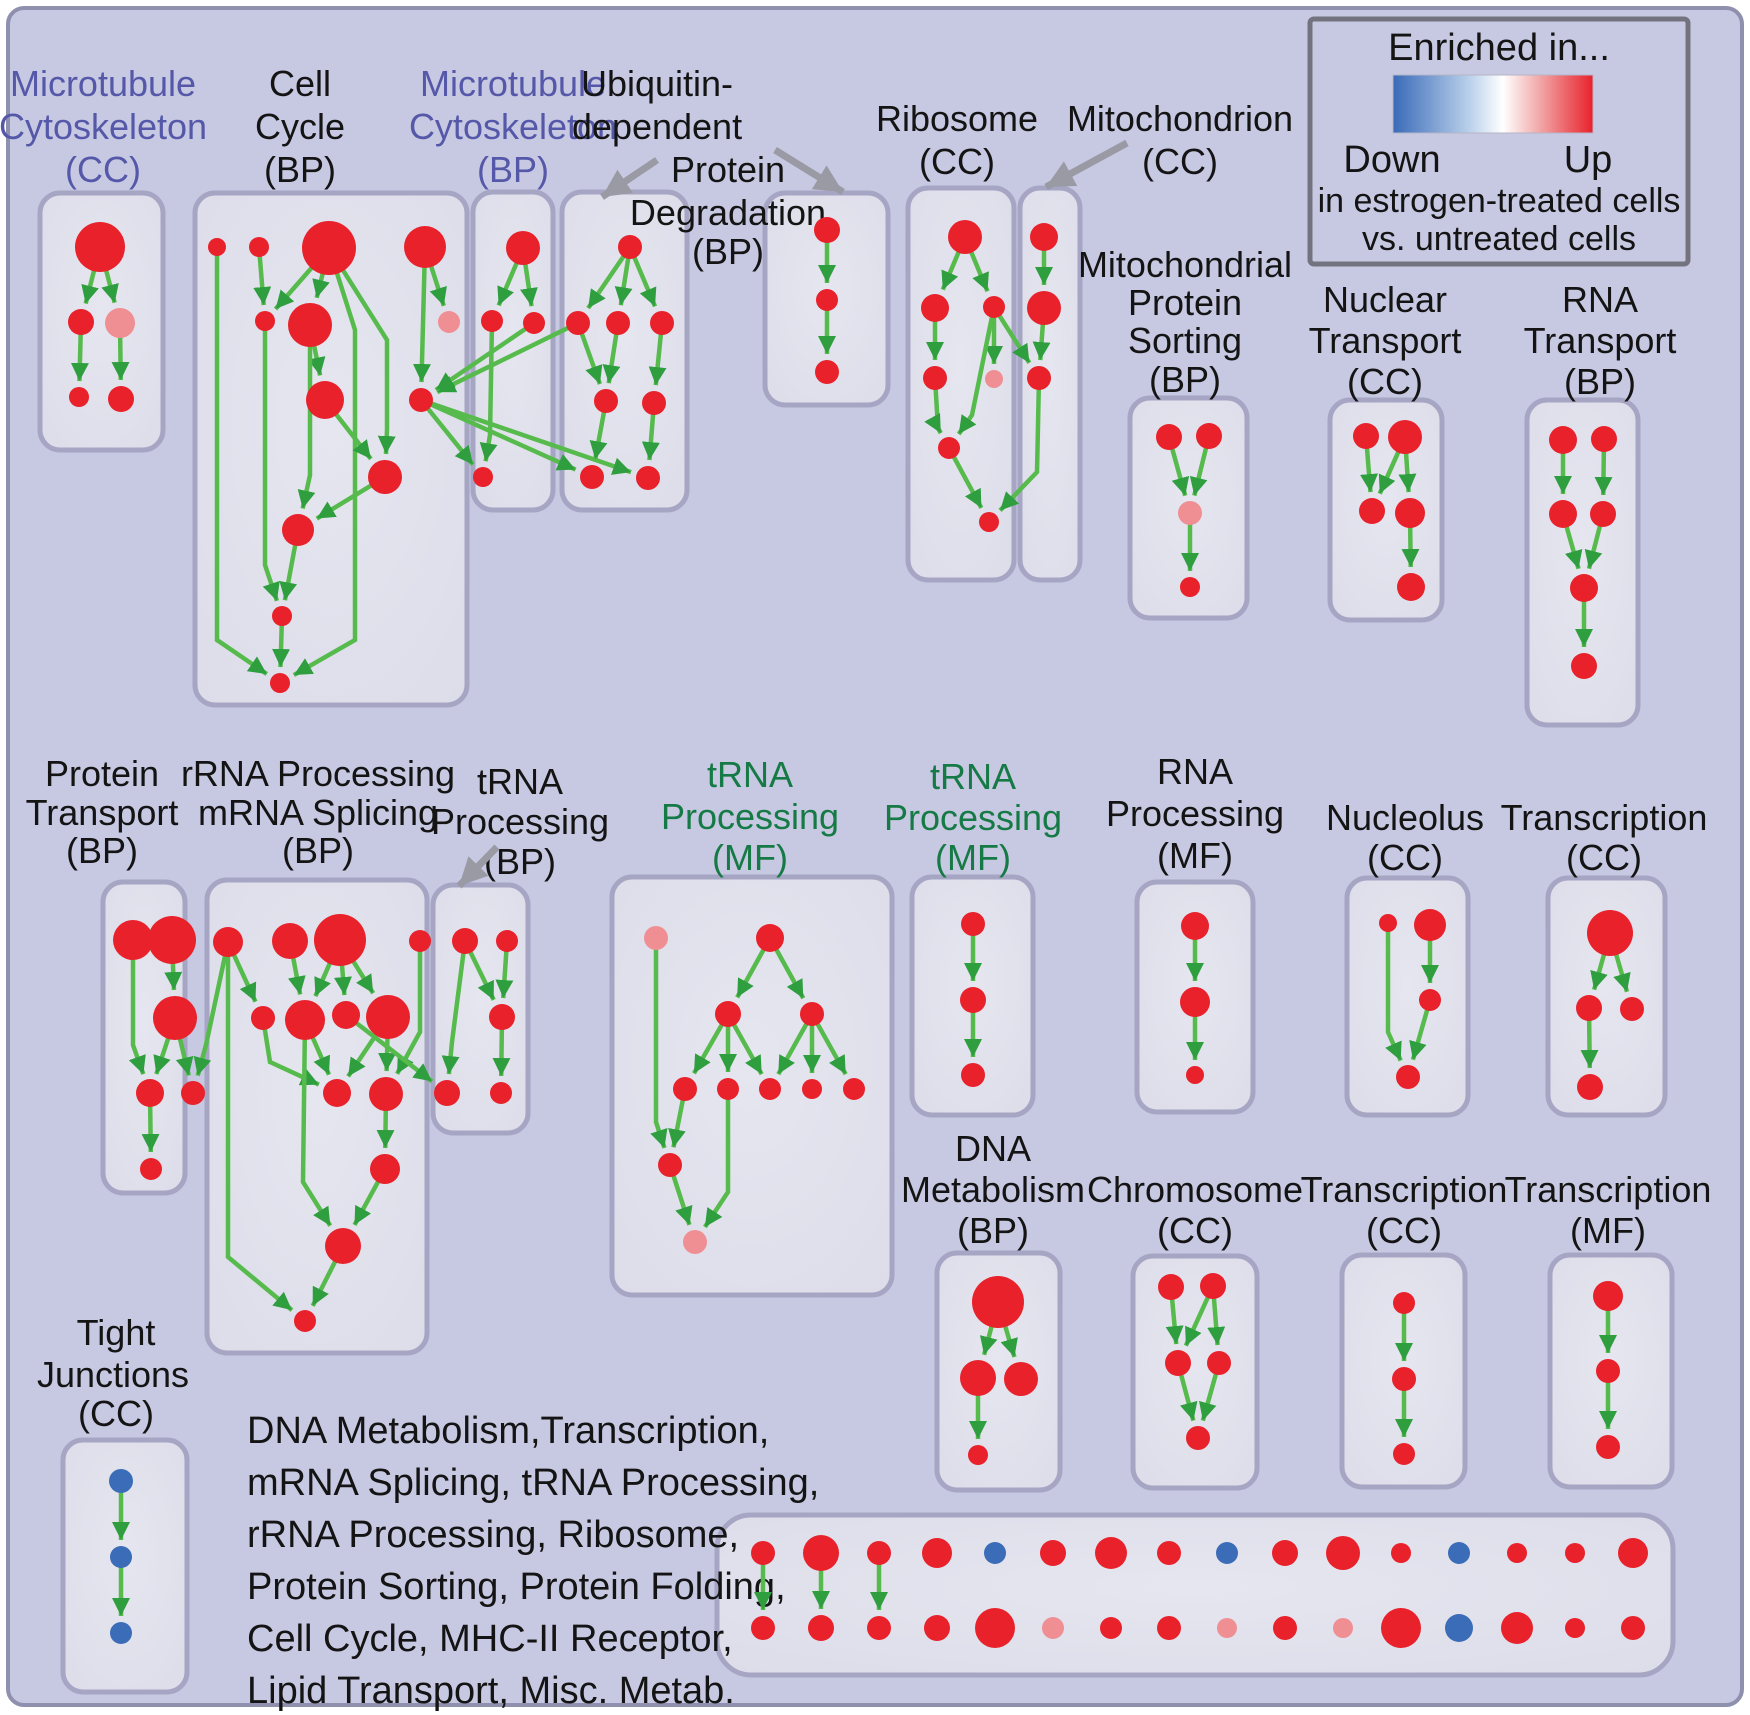 The image size is (1750, 1715). I want to click on label-ubiquitin-degradation-bp: dependent, so click(657, 126).